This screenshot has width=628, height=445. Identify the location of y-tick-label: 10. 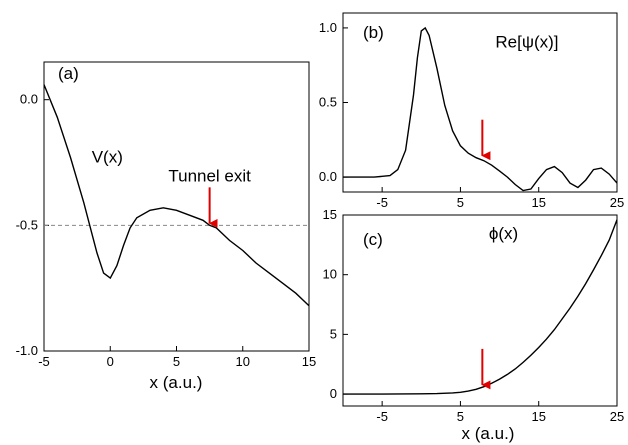
(330, 274).